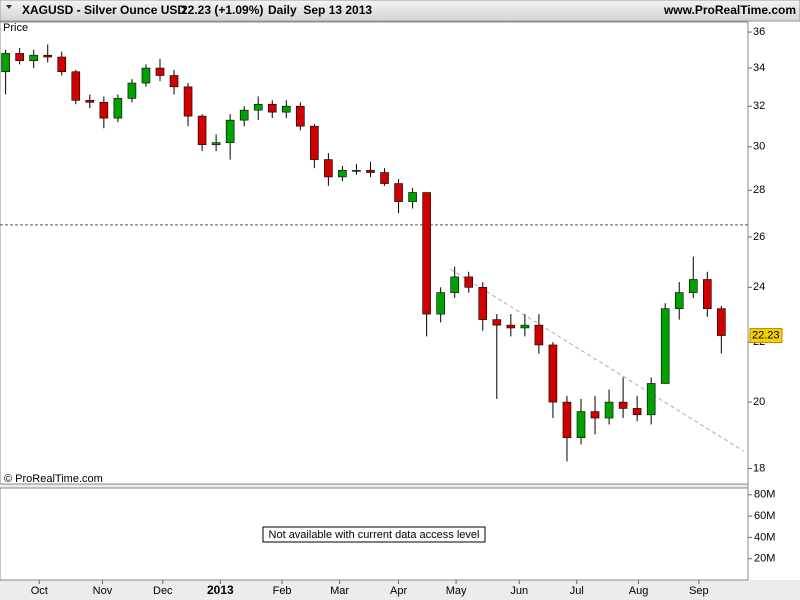 The height and width of the screenshot is (600, 800). Describe the element at coordinates (222, 10) in the screenshot. I see `subtitle: 22.23 (+1.09%)` at that location.